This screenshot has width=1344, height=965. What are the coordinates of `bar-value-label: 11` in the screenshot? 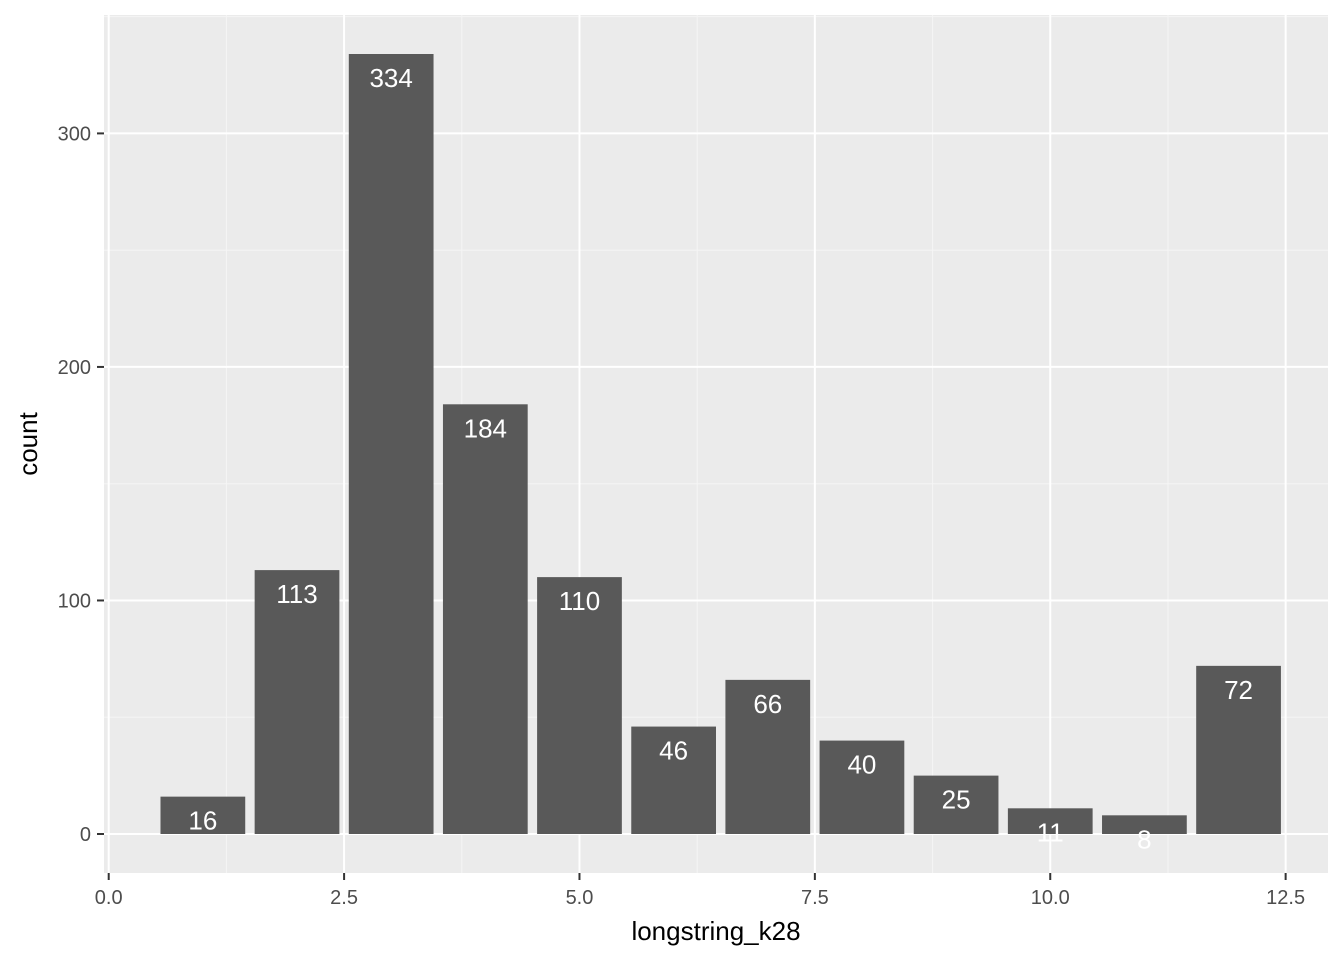 It's located at (1050, 832).